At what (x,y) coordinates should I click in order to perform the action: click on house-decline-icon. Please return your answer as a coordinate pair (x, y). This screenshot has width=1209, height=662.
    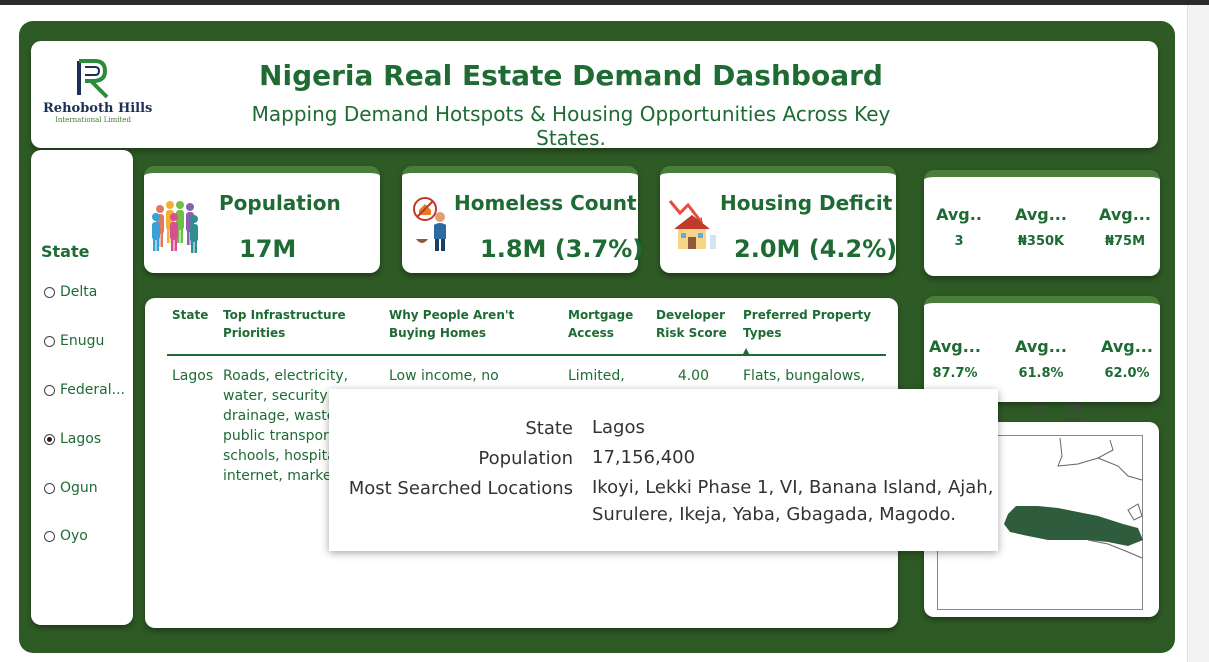
    Looking at the image, I should click on (693, 225).